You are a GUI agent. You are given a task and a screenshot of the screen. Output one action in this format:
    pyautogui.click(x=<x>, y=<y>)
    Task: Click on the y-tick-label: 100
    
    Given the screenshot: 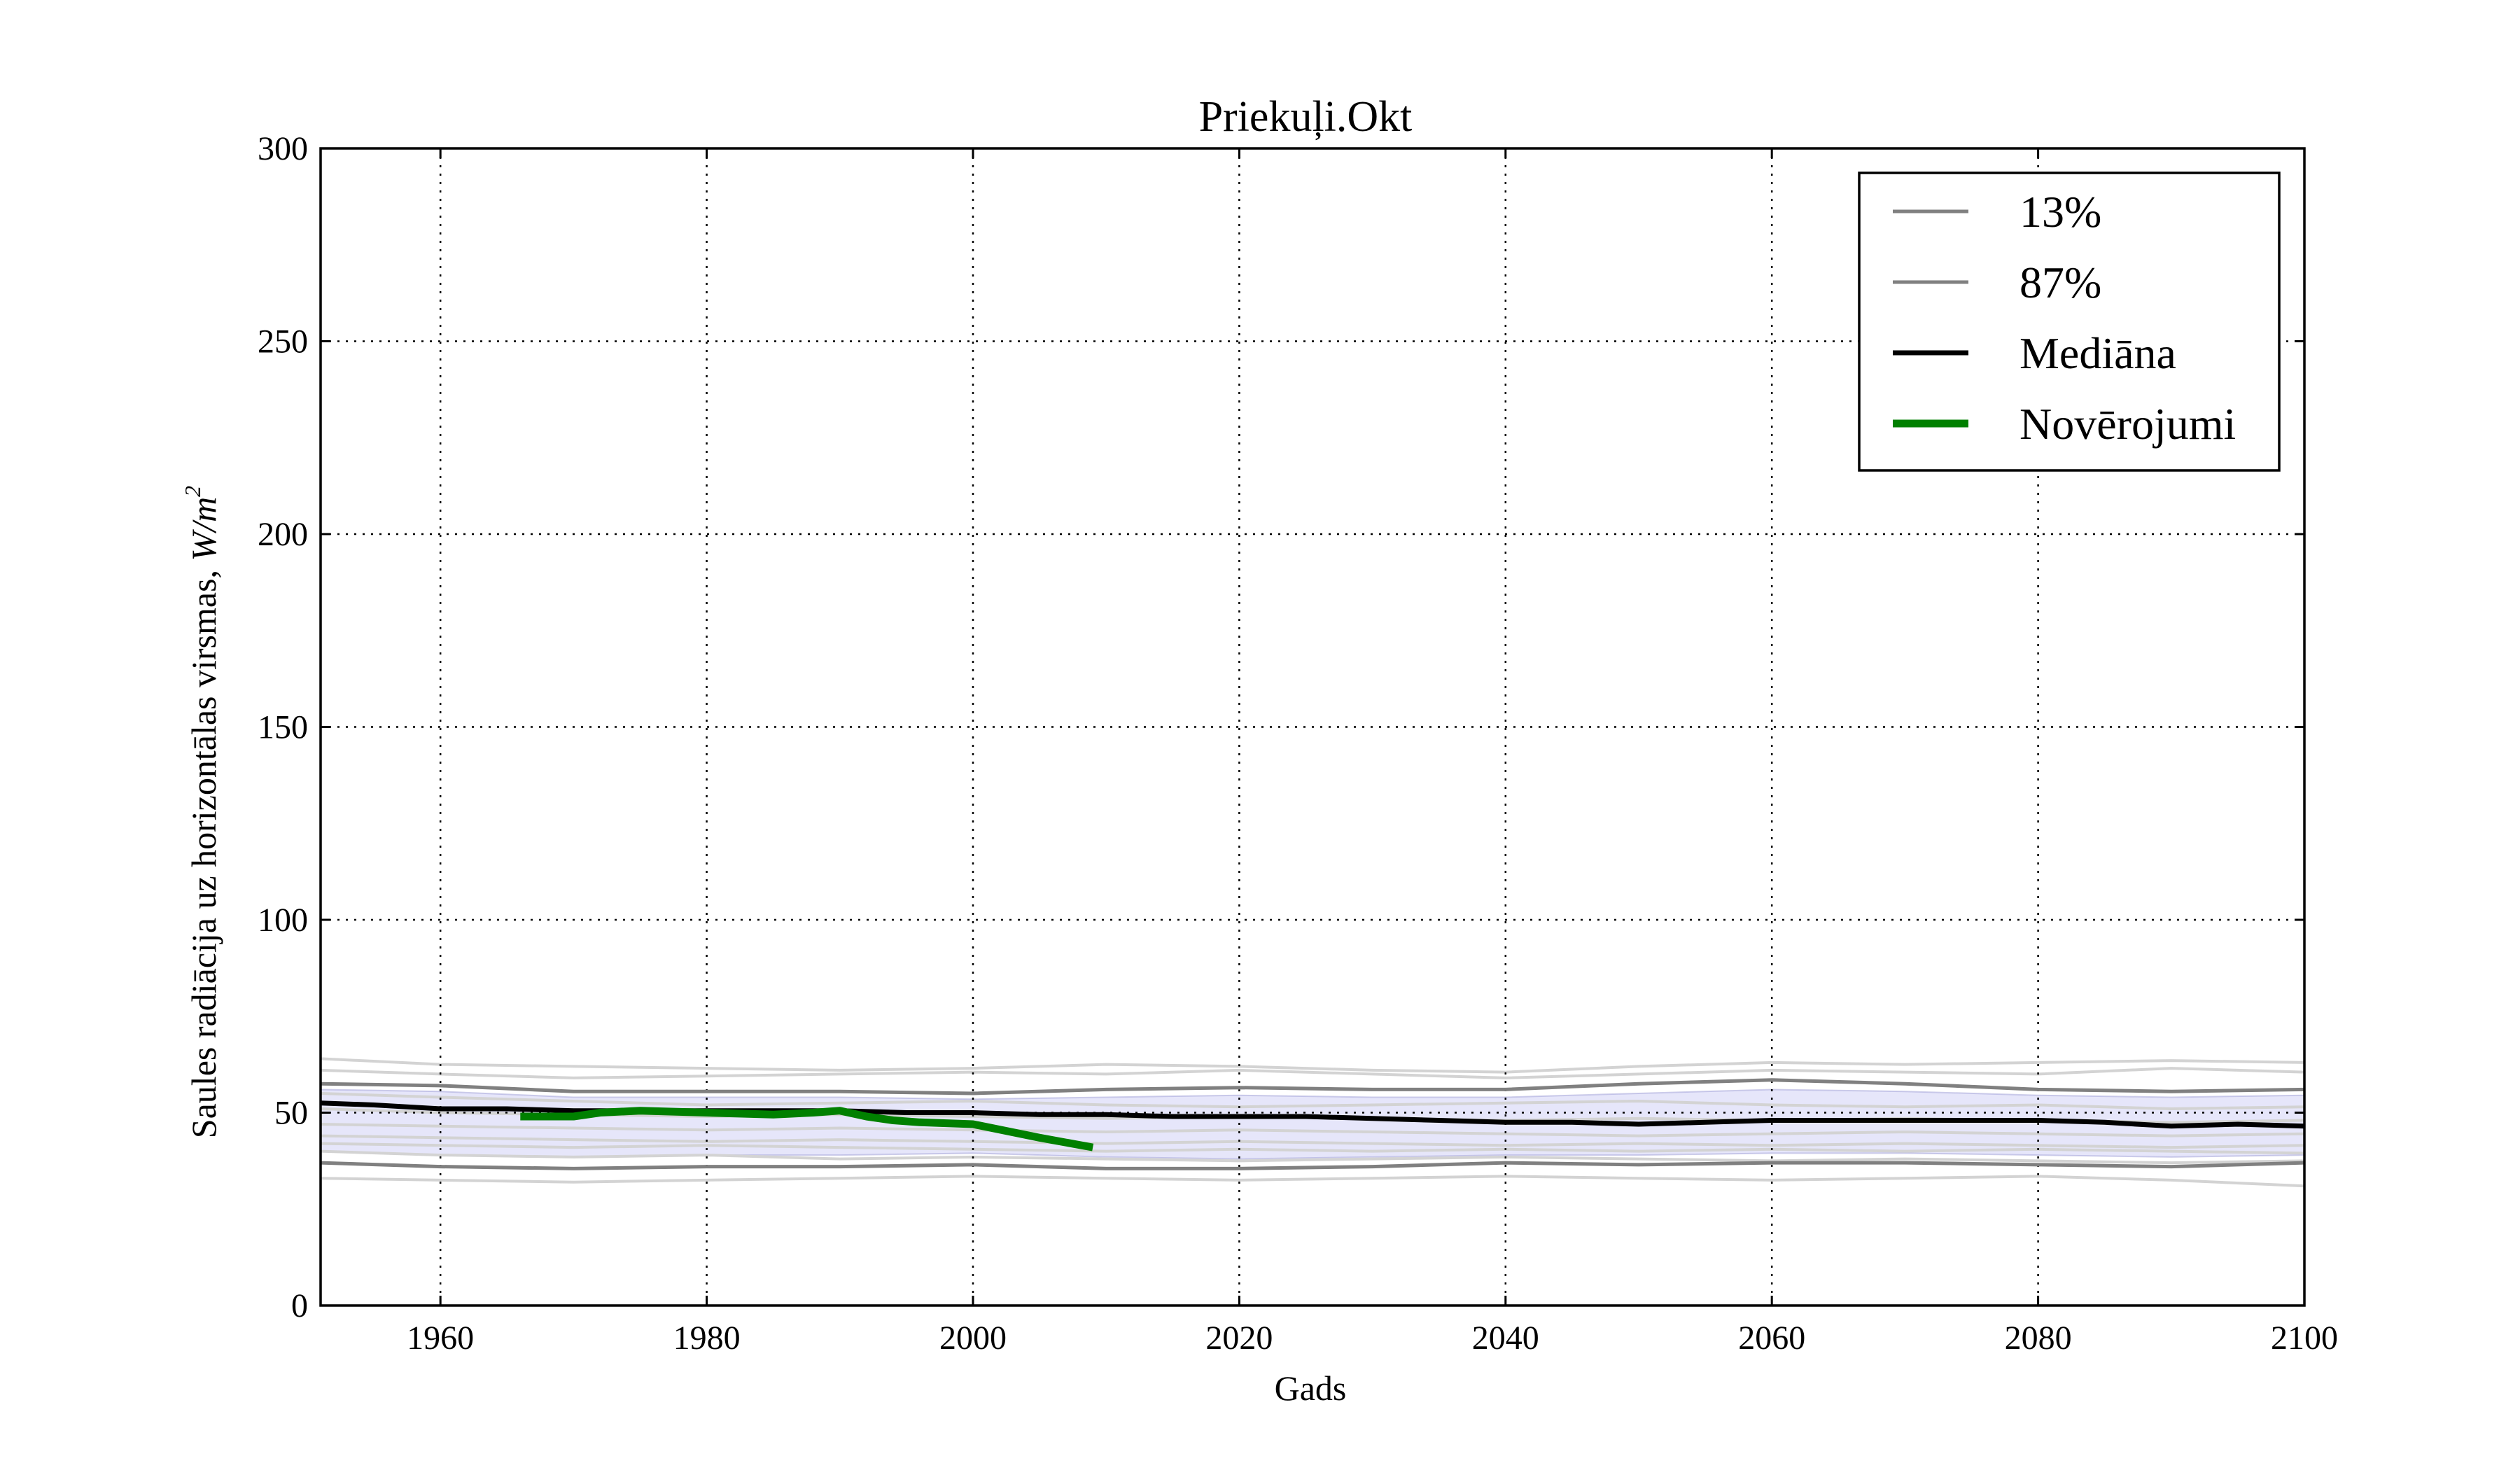 What is the action you would take?
    pyautogui.click(x=283, y=920)
    